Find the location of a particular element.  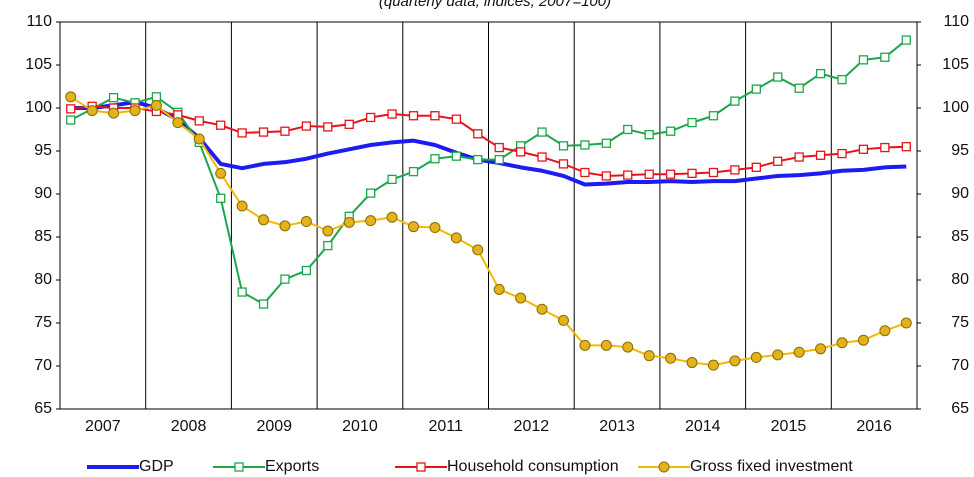

y2-tick-label: 110 is located at coordinates (956, 21).